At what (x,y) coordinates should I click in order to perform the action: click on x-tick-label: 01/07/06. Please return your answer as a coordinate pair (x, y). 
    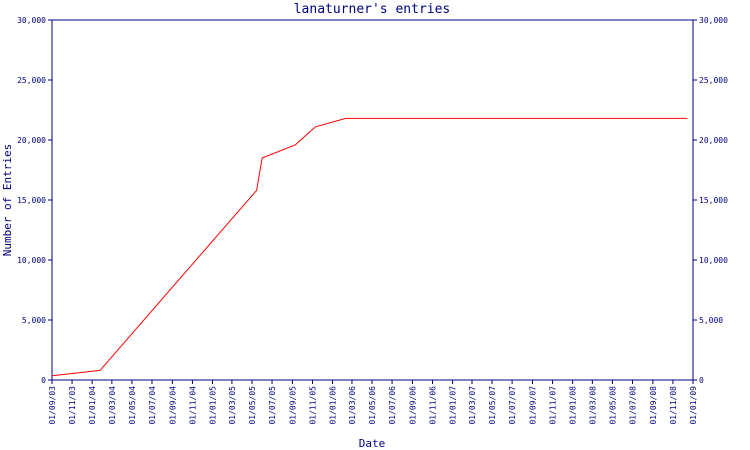
    Looking at the image, I should click on (392, 405).